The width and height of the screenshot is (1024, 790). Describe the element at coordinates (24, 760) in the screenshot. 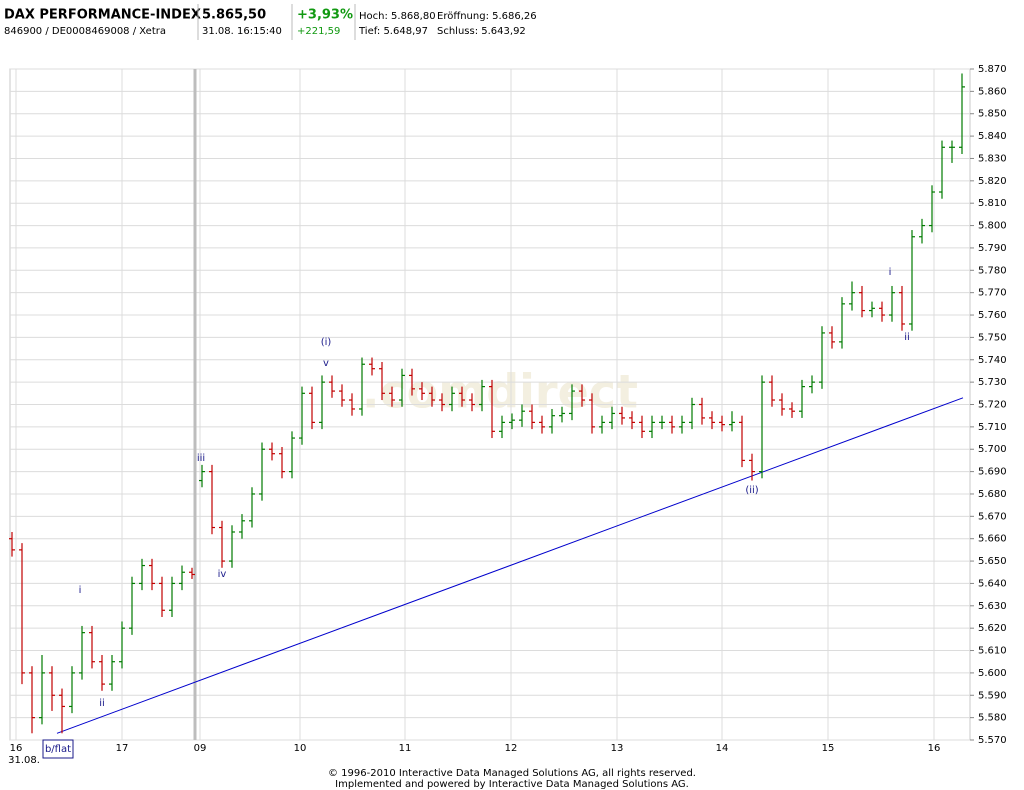

I see `x-sublabel: 31.08.` at that location.